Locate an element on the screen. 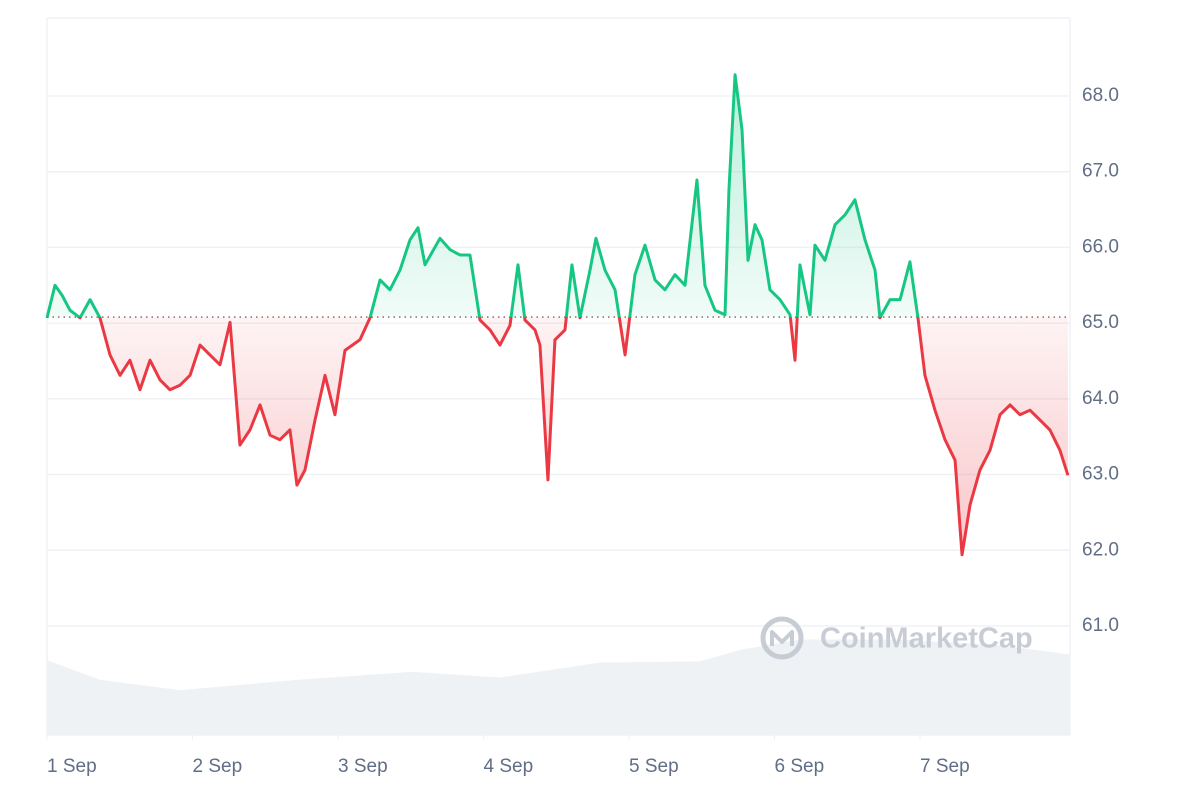 This screenshot has width=1200, height=800. watermark-logo-m is located at coordinates (782, 638).